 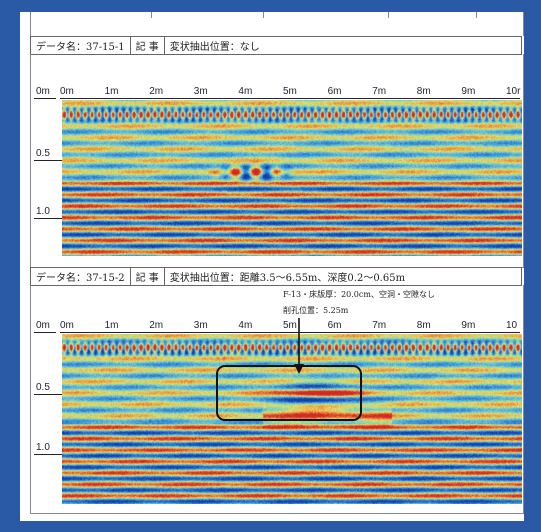 What do you see at coordinates (214, 47) in the screenshot?
I see `panel1-remark: 変状抽出位置：なし` at bounding box center [214, 47].